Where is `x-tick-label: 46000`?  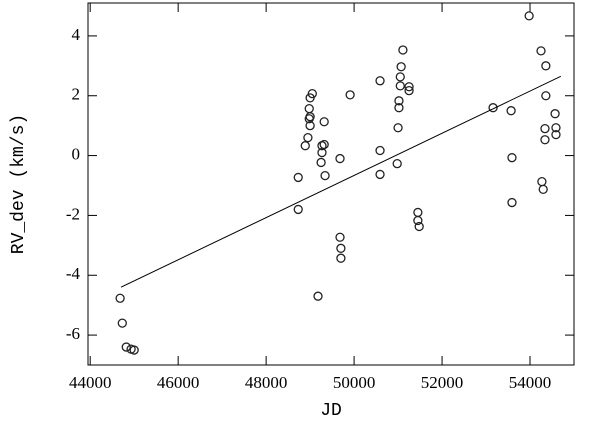
x-tick-label: 46000 is located at coordinates (178, 382).